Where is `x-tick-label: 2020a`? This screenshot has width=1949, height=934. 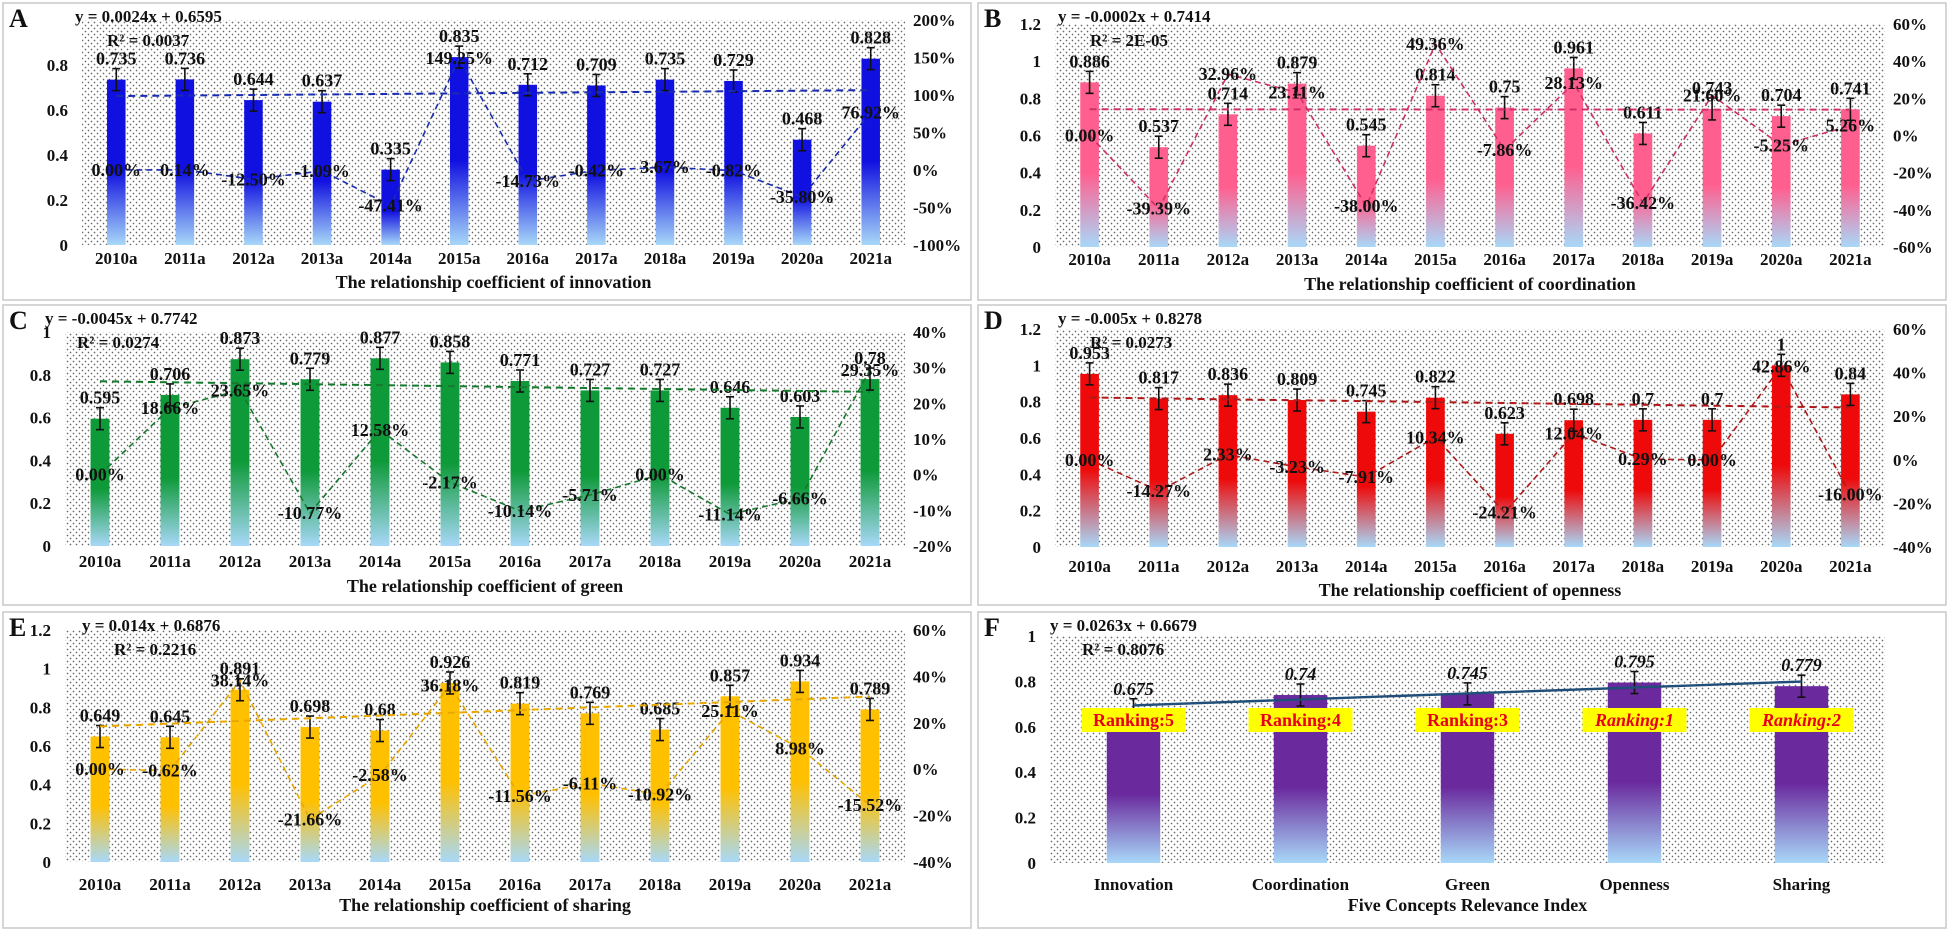 x-tick-label: 2020a is located at coordinates (802, 258).